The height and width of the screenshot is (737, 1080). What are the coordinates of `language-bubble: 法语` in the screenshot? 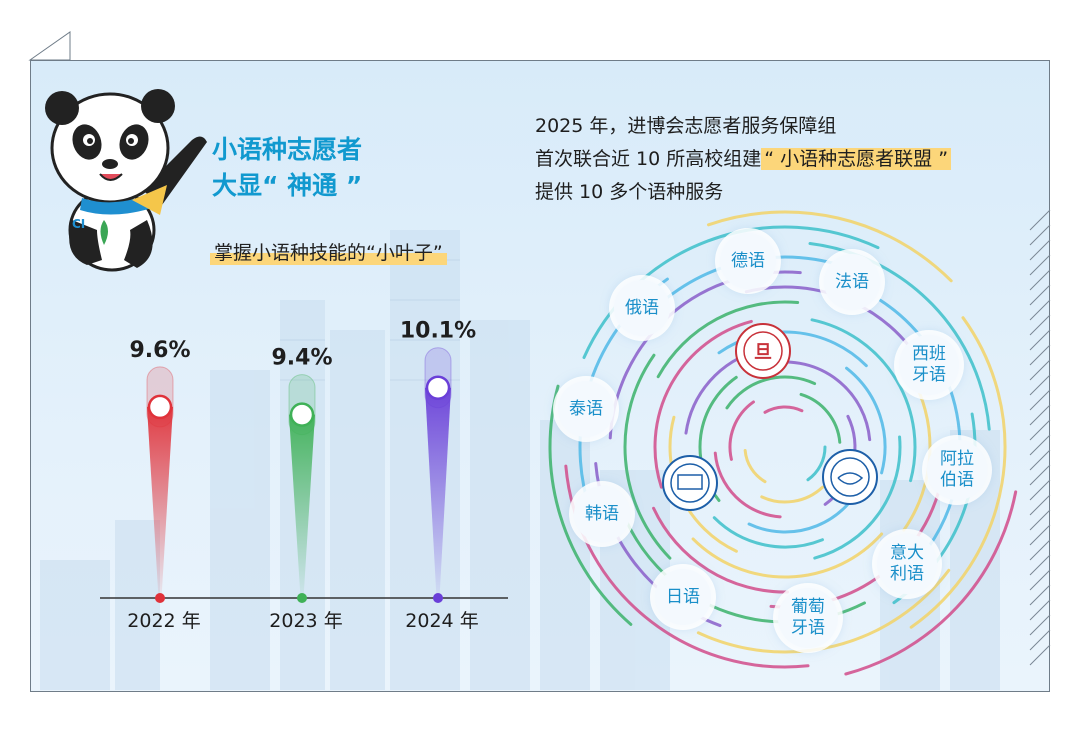 It's located at (852, 282).